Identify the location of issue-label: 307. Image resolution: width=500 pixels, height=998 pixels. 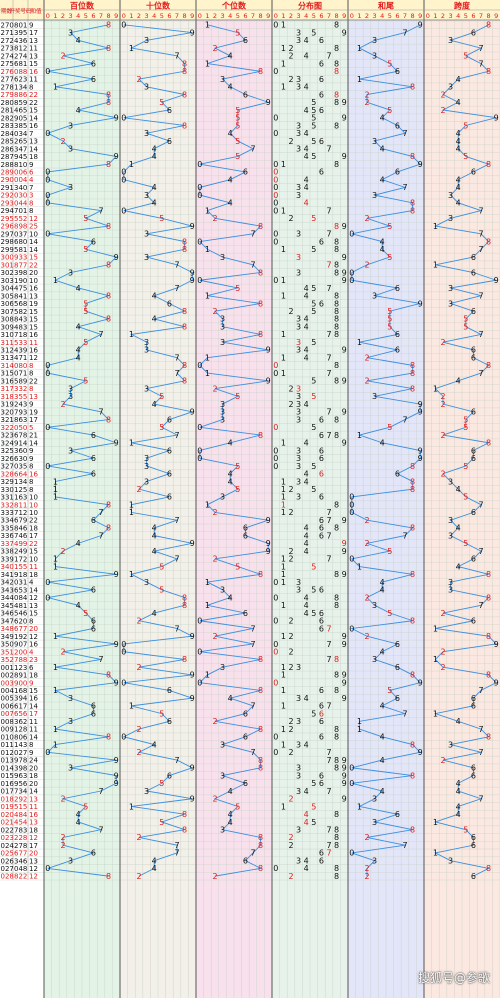
(7, 312).